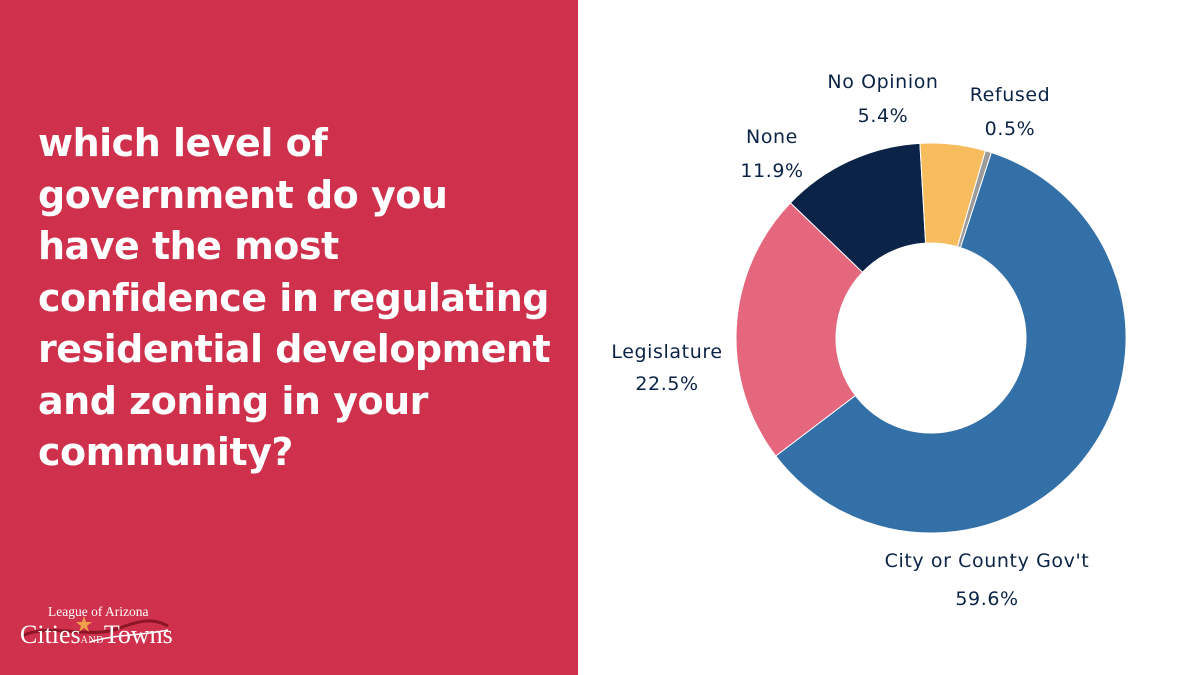  I want to click on donut-slice-refused, so click(974, 199).